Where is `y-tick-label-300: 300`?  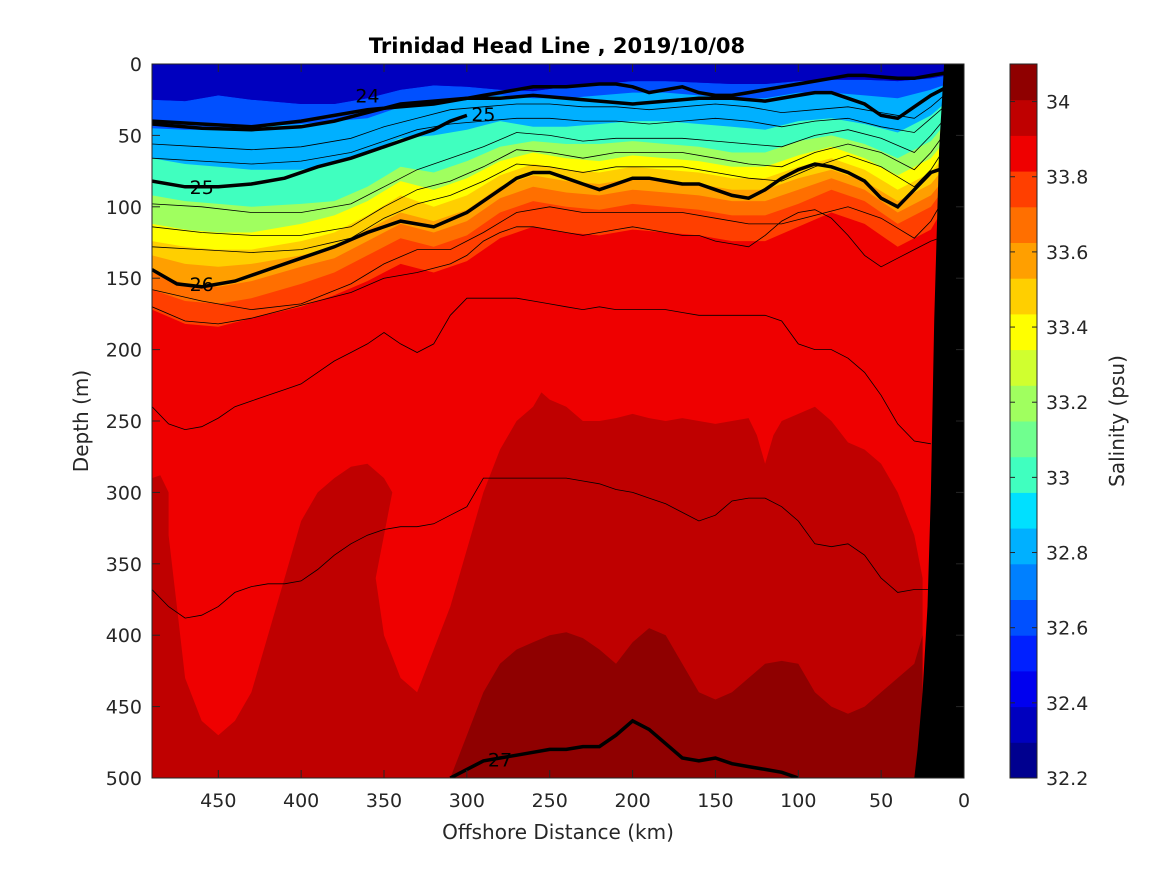 y-tick-label-300: 300 is located at coordinates (124, 493).